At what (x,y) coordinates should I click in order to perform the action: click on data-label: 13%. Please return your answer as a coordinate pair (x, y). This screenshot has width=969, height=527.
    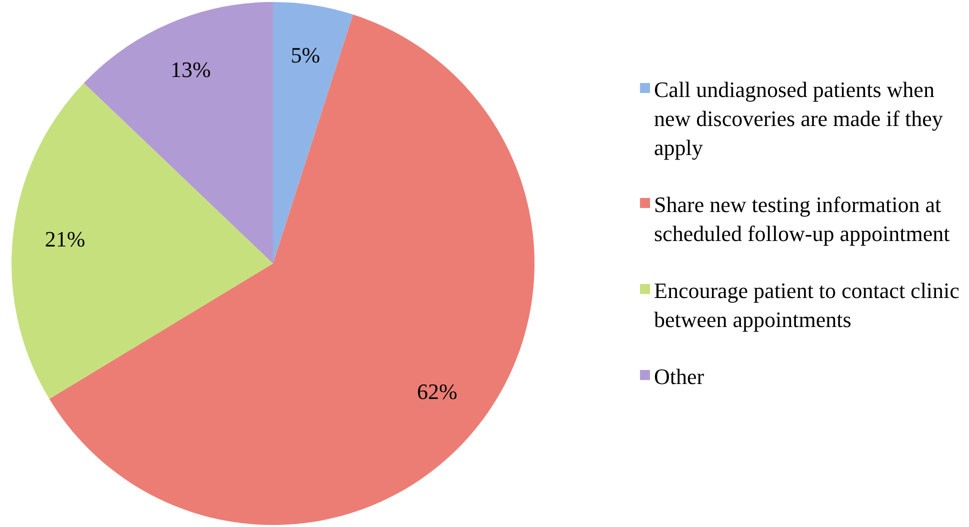
    Looking at the image, I should click on (190, 69).